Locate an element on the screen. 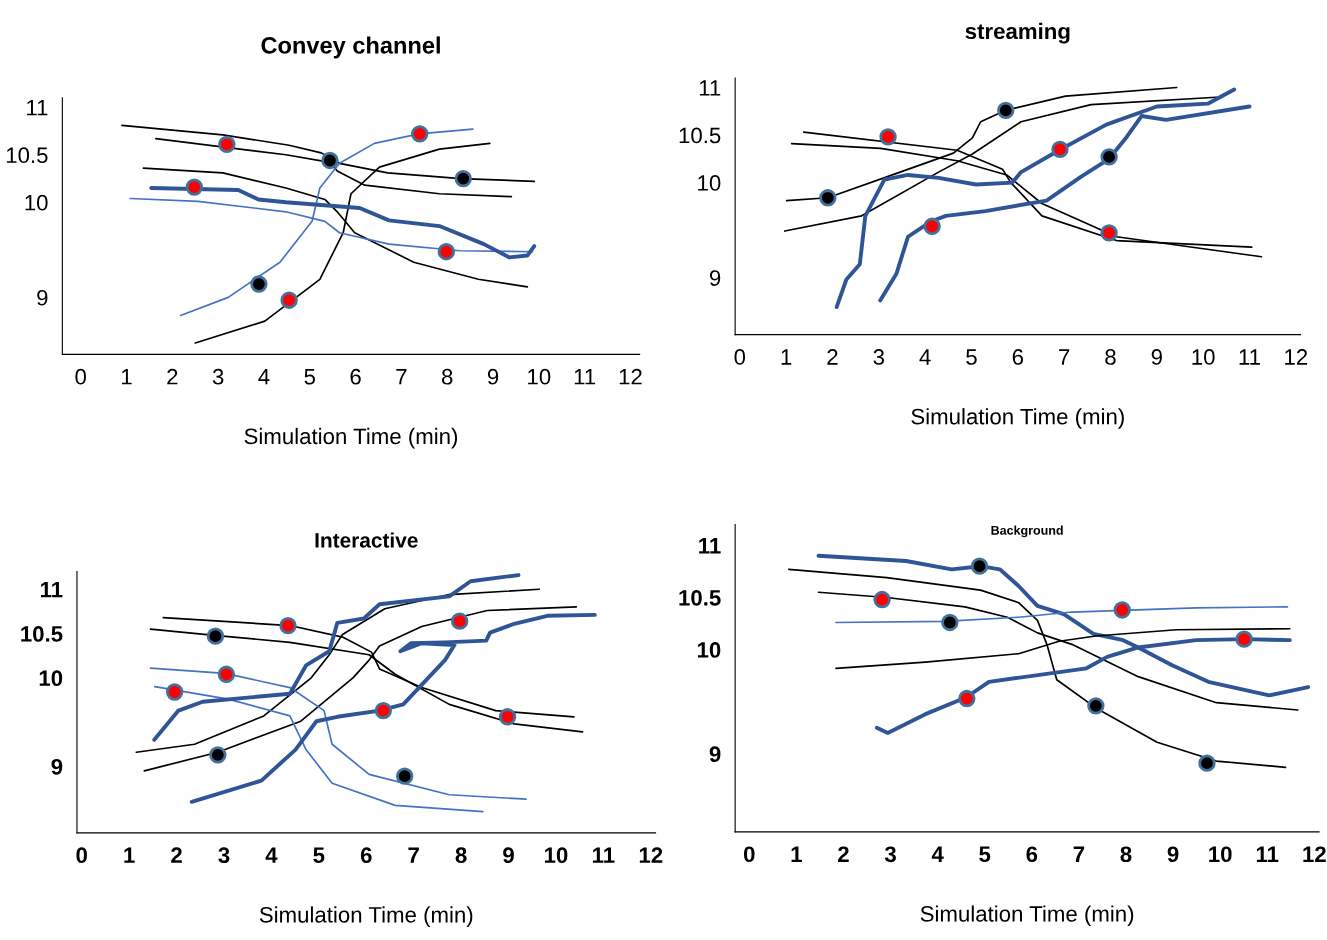 Image resolution: width=1327 pixels, height=940 pixels. chart-title: streaming is located at coordinates (1017, 33).